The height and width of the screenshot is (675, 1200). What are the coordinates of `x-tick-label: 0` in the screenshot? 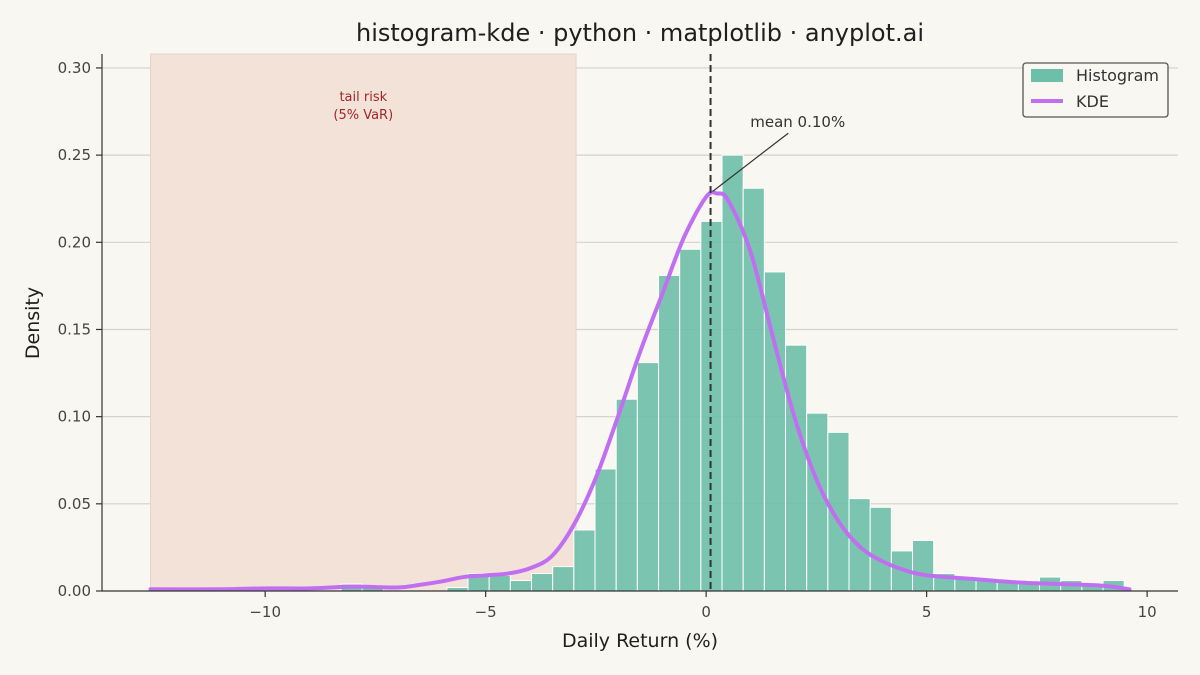 It's located at (706, 612).